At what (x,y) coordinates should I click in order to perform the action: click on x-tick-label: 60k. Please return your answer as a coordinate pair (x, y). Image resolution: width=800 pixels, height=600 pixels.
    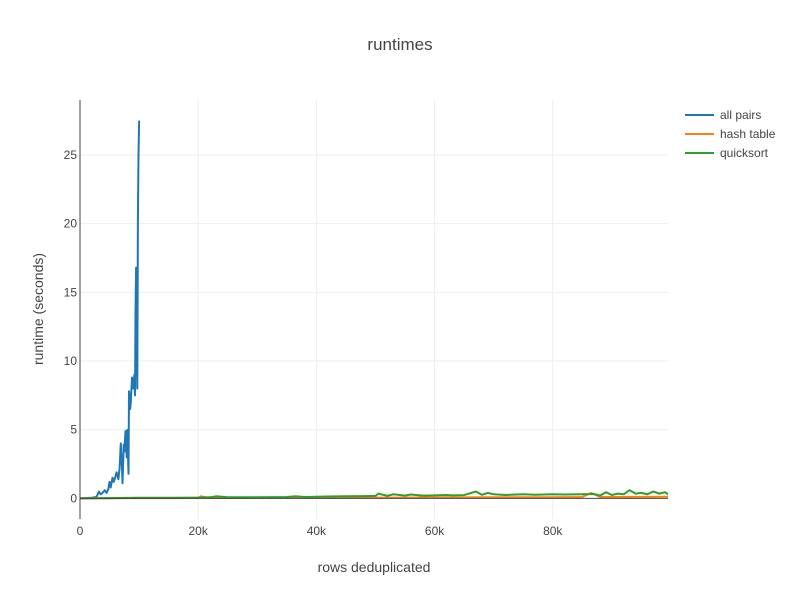
    Looking at the image, I should click on (435, 531).